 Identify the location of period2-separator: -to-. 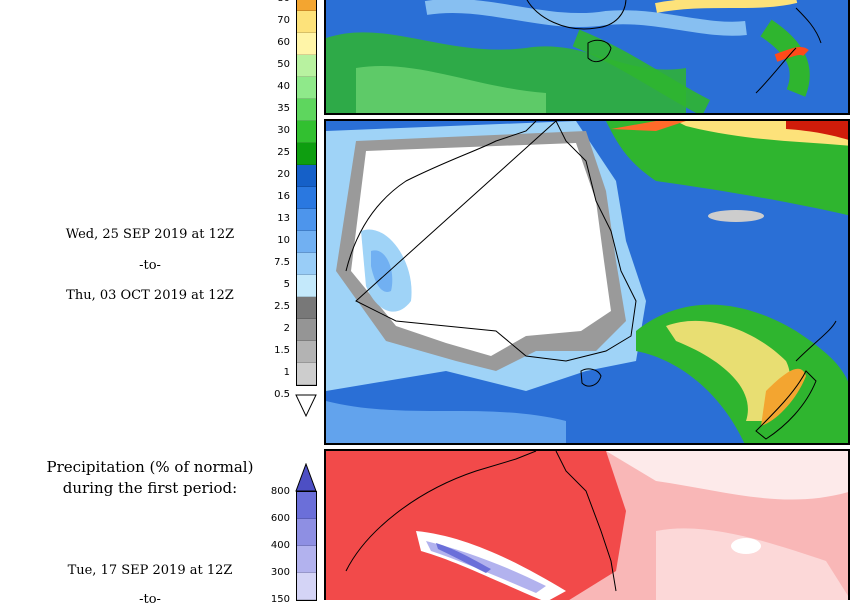
(150, 265).